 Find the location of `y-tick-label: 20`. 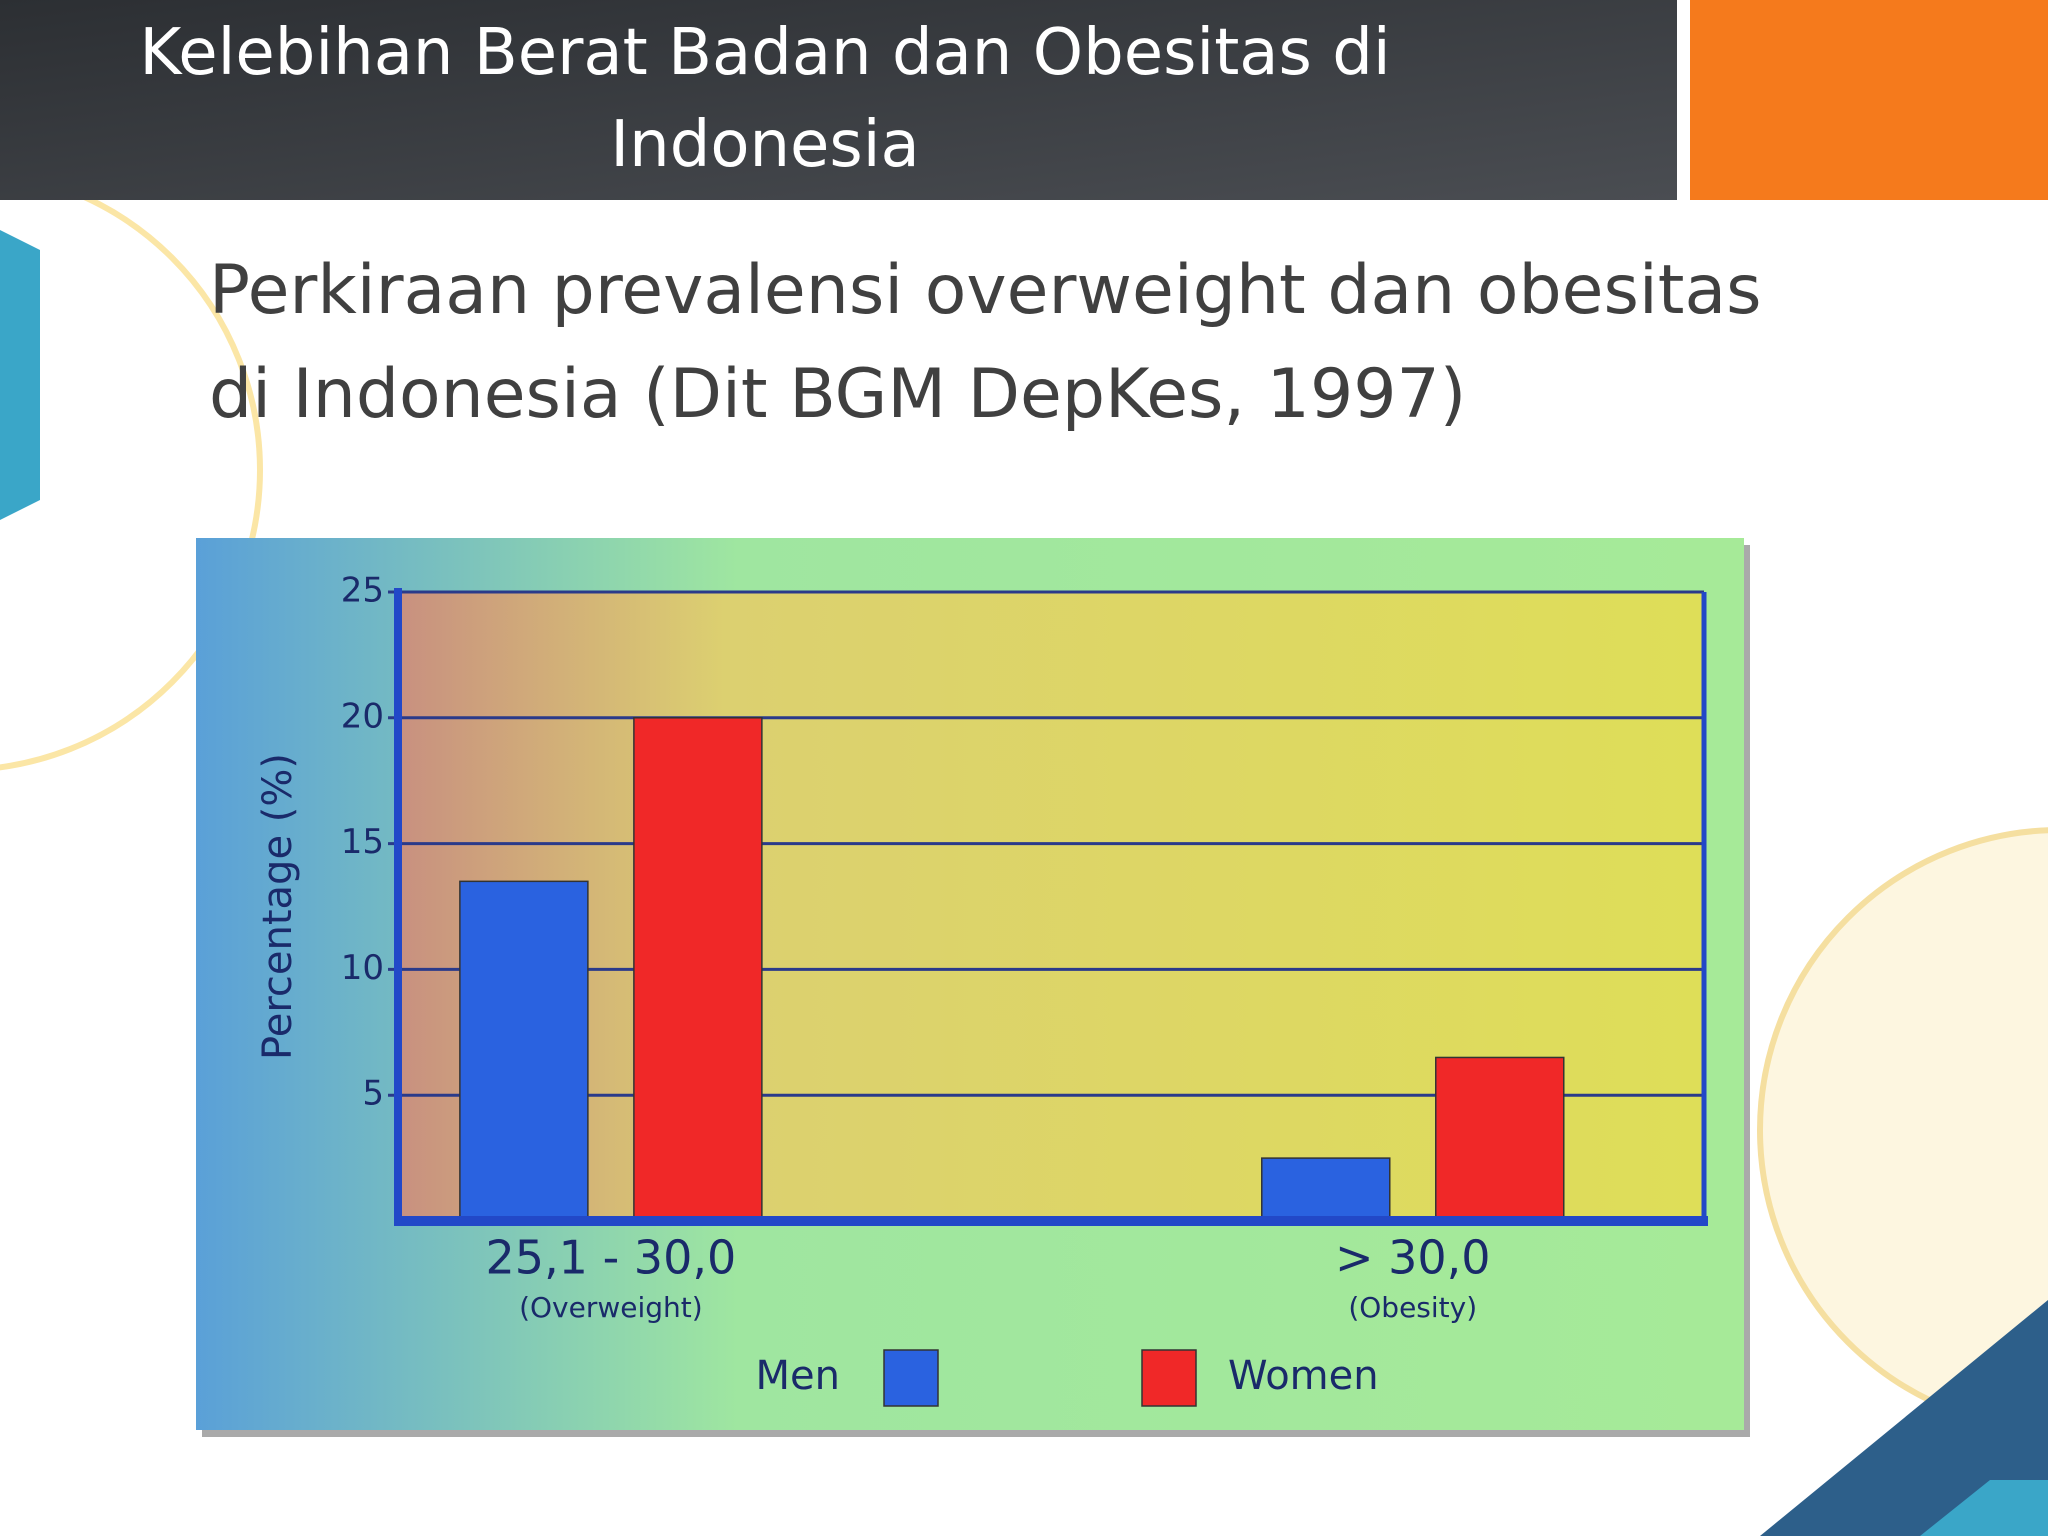

y-tick-label: 20 is located at coordinates (362, 716).